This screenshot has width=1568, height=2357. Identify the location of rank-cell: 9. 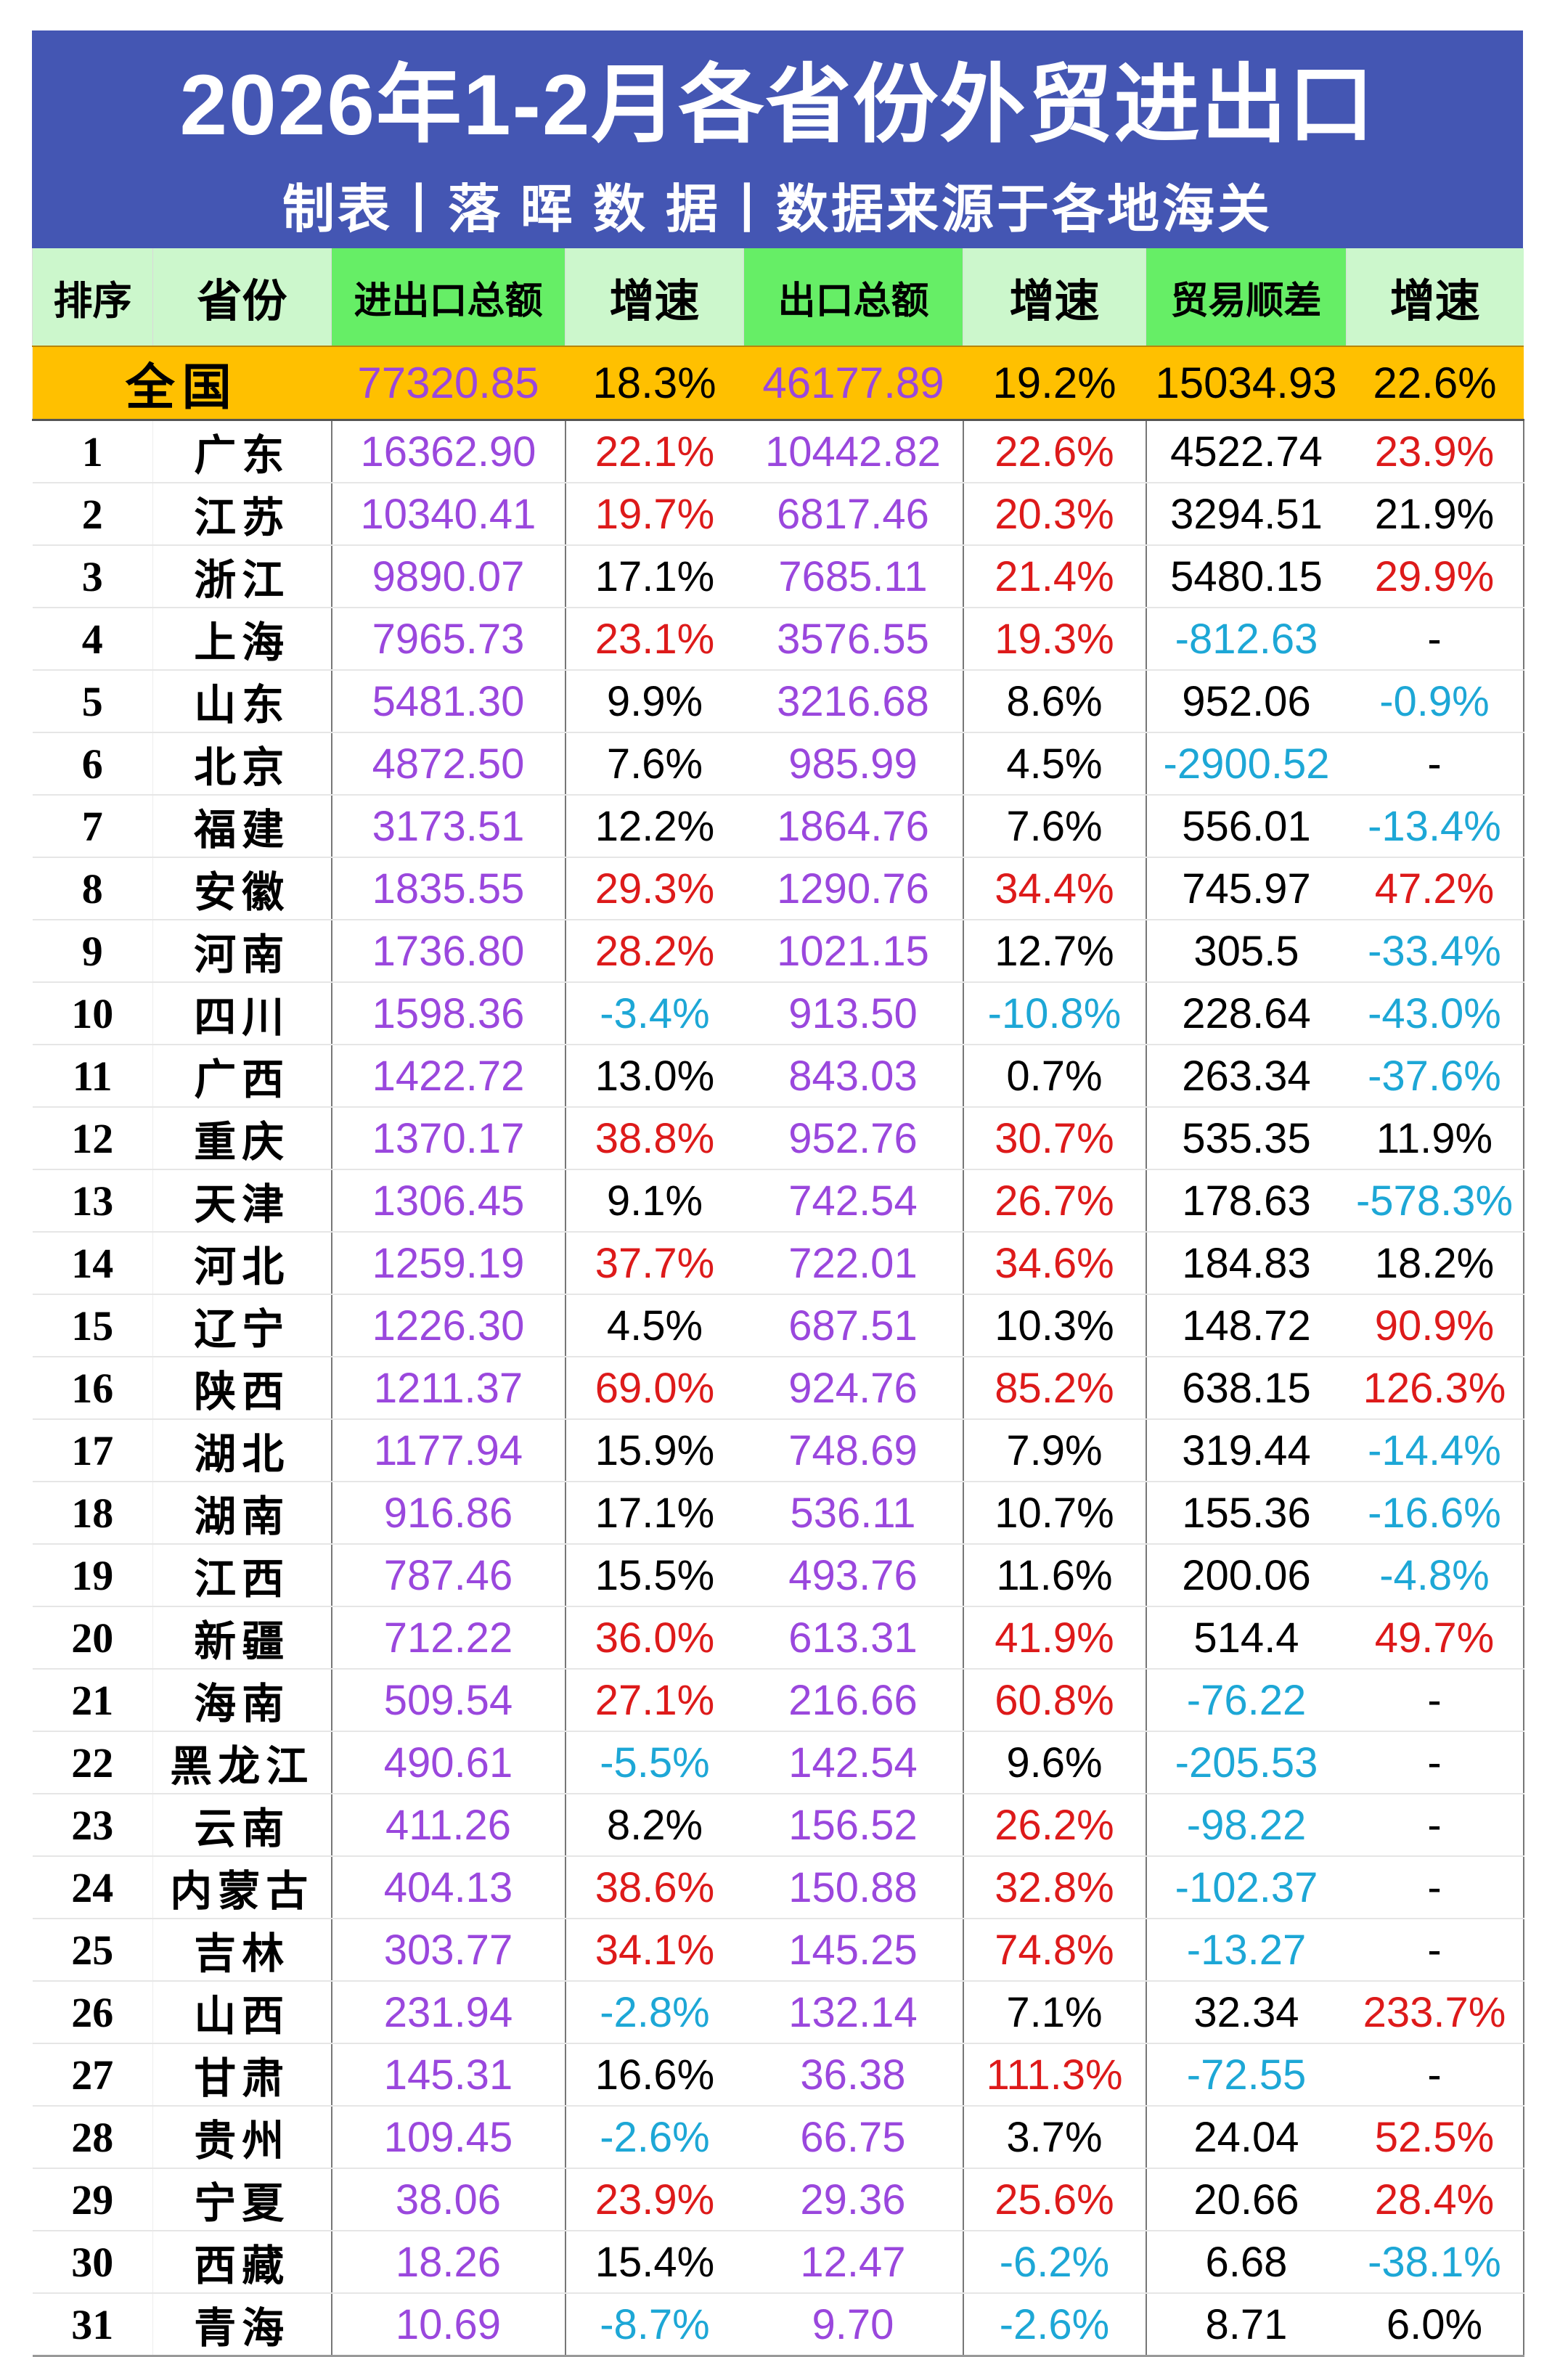
(93, 951).